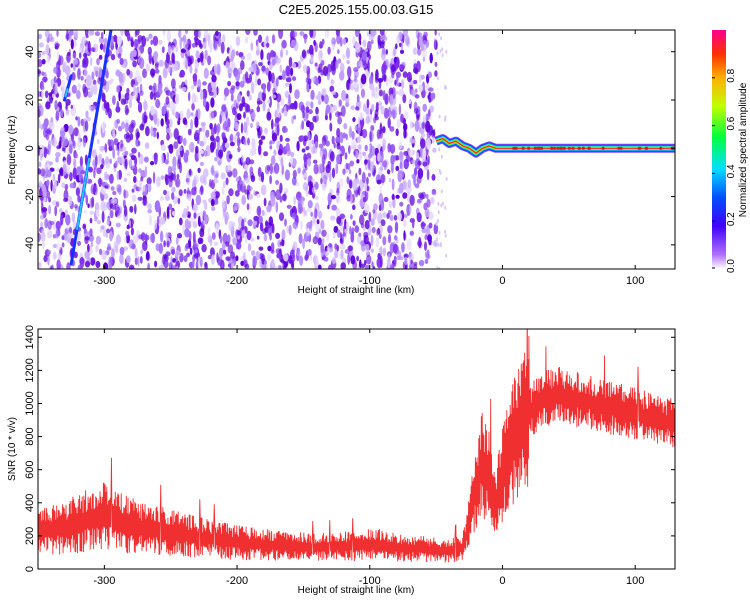 The width and height of the screenshot is (750, 600). Describe the element at coordinates (539, 148) in the screenshot. I see `ridge-peak` at that location.